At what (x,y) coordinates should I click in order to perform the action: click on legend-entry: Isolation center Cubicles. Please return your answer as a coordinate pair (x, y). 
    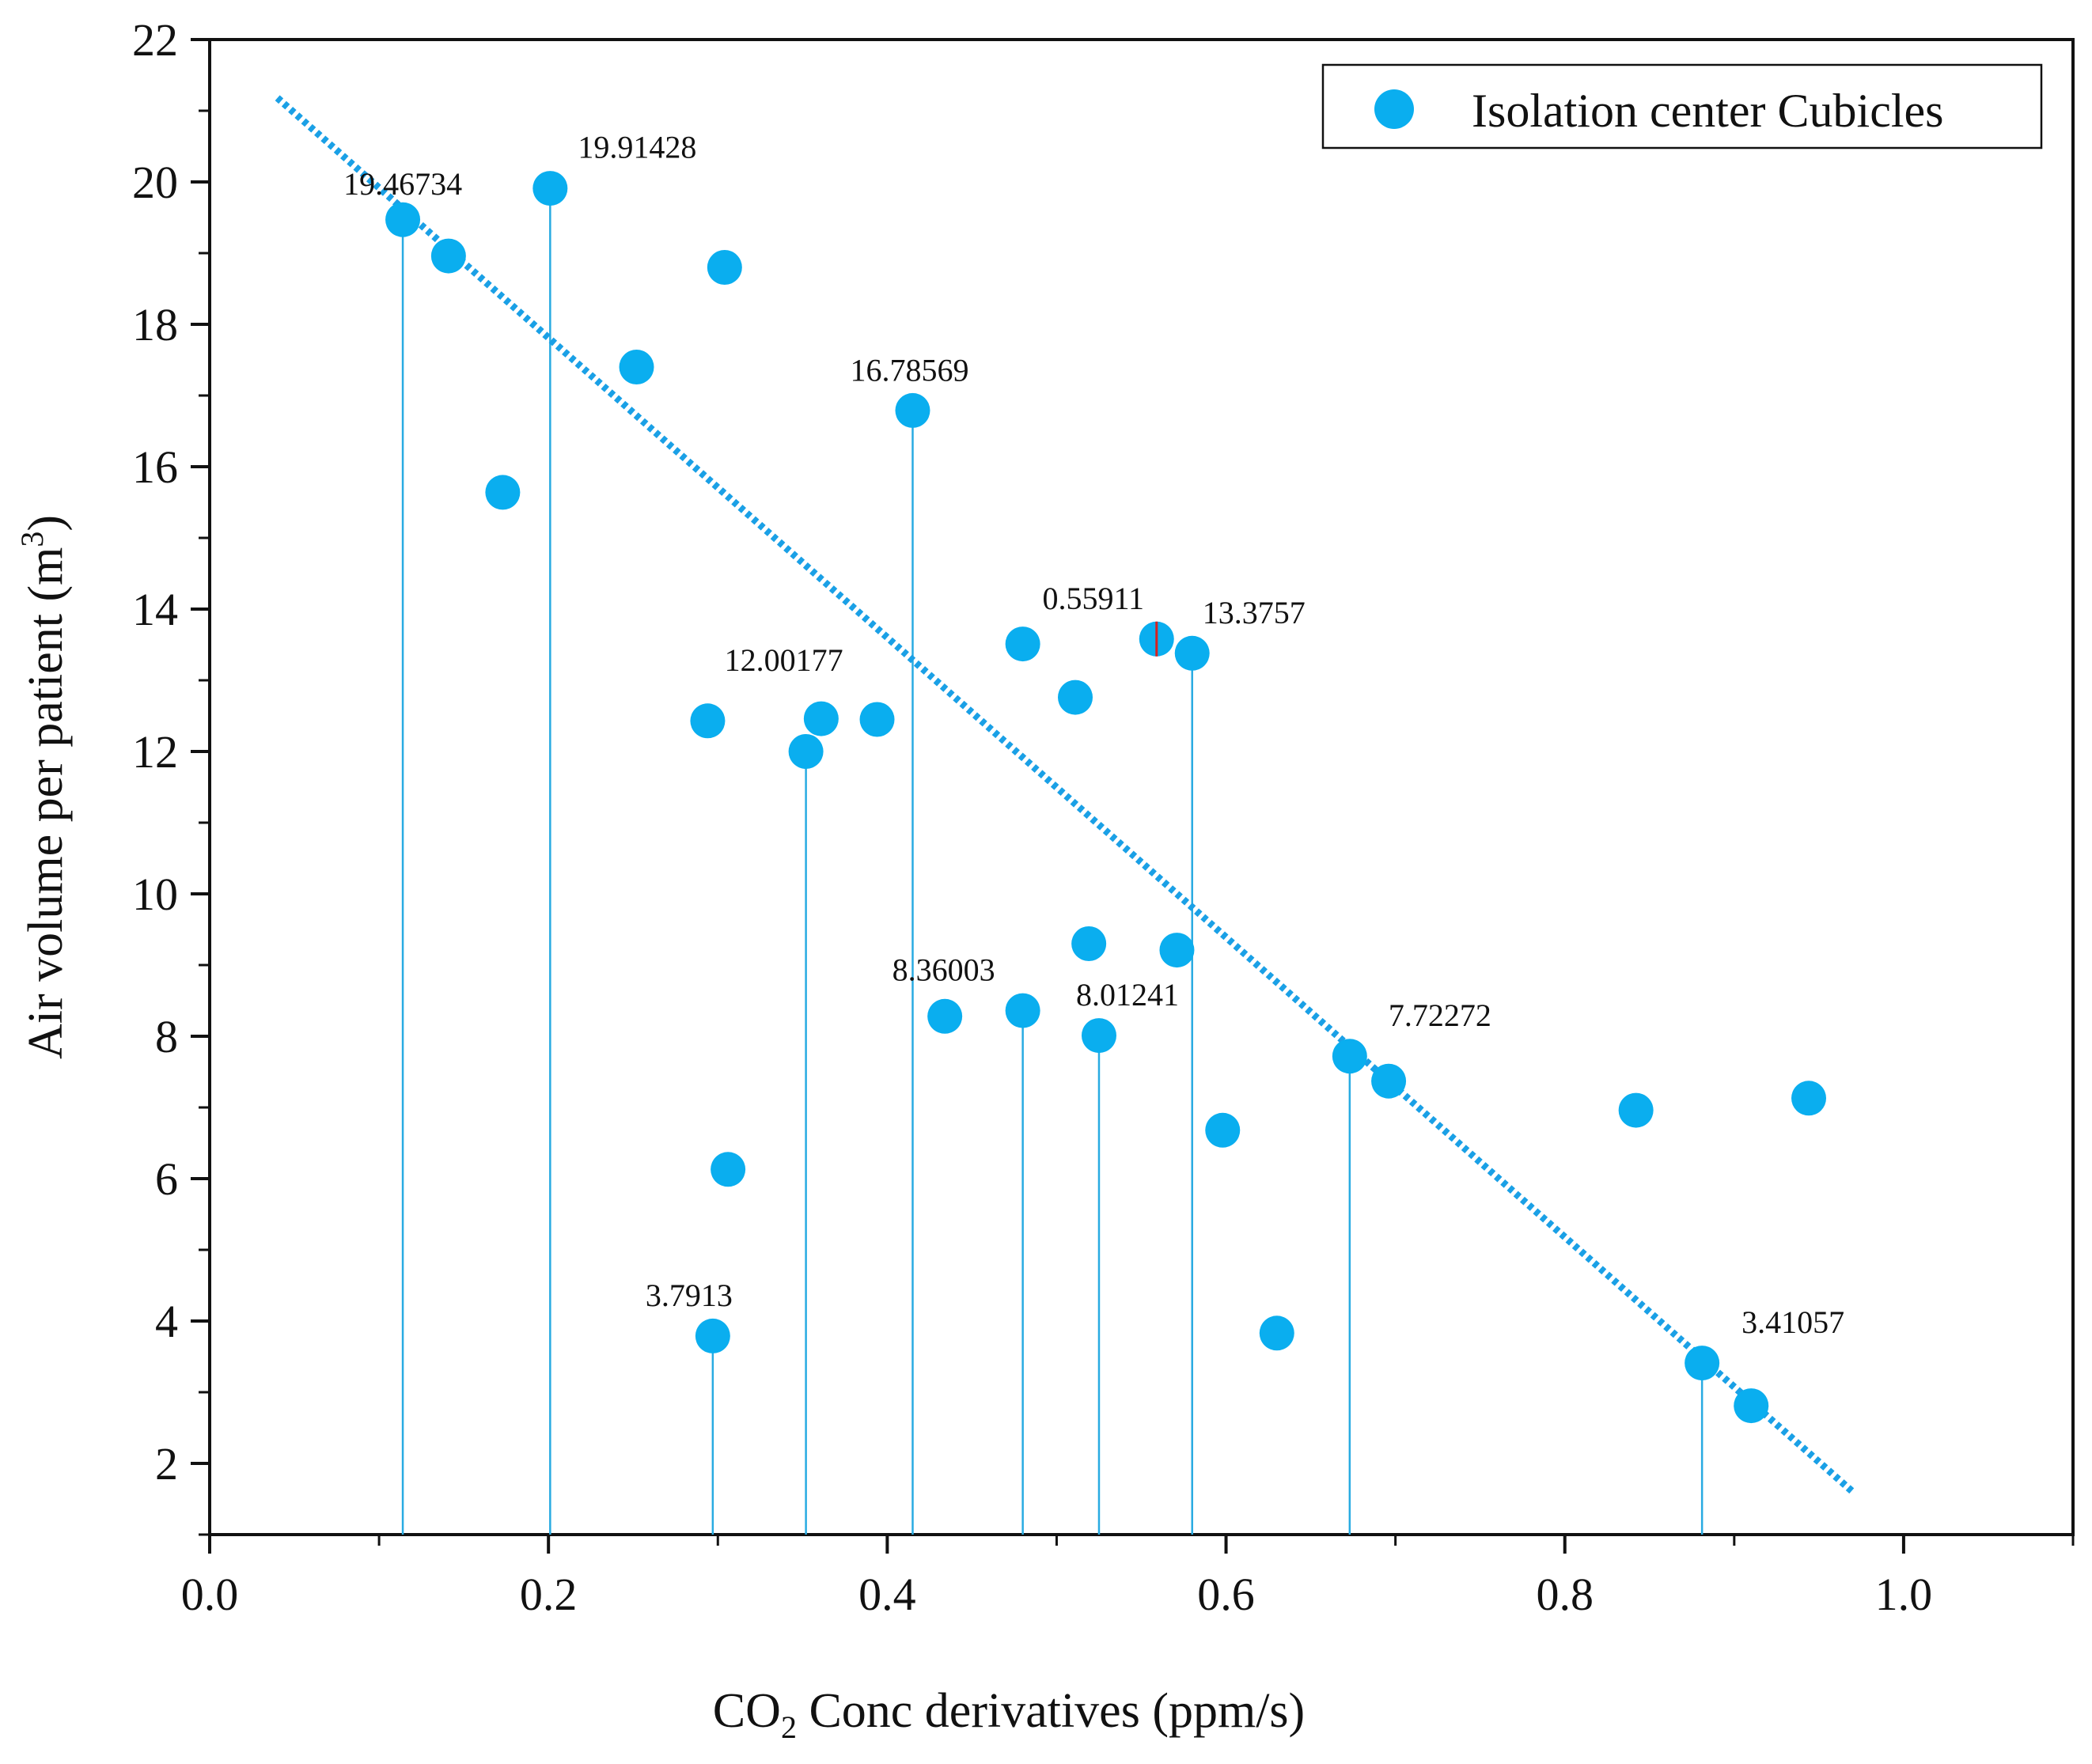
    Looking at the image, I should click on (1707, 111).